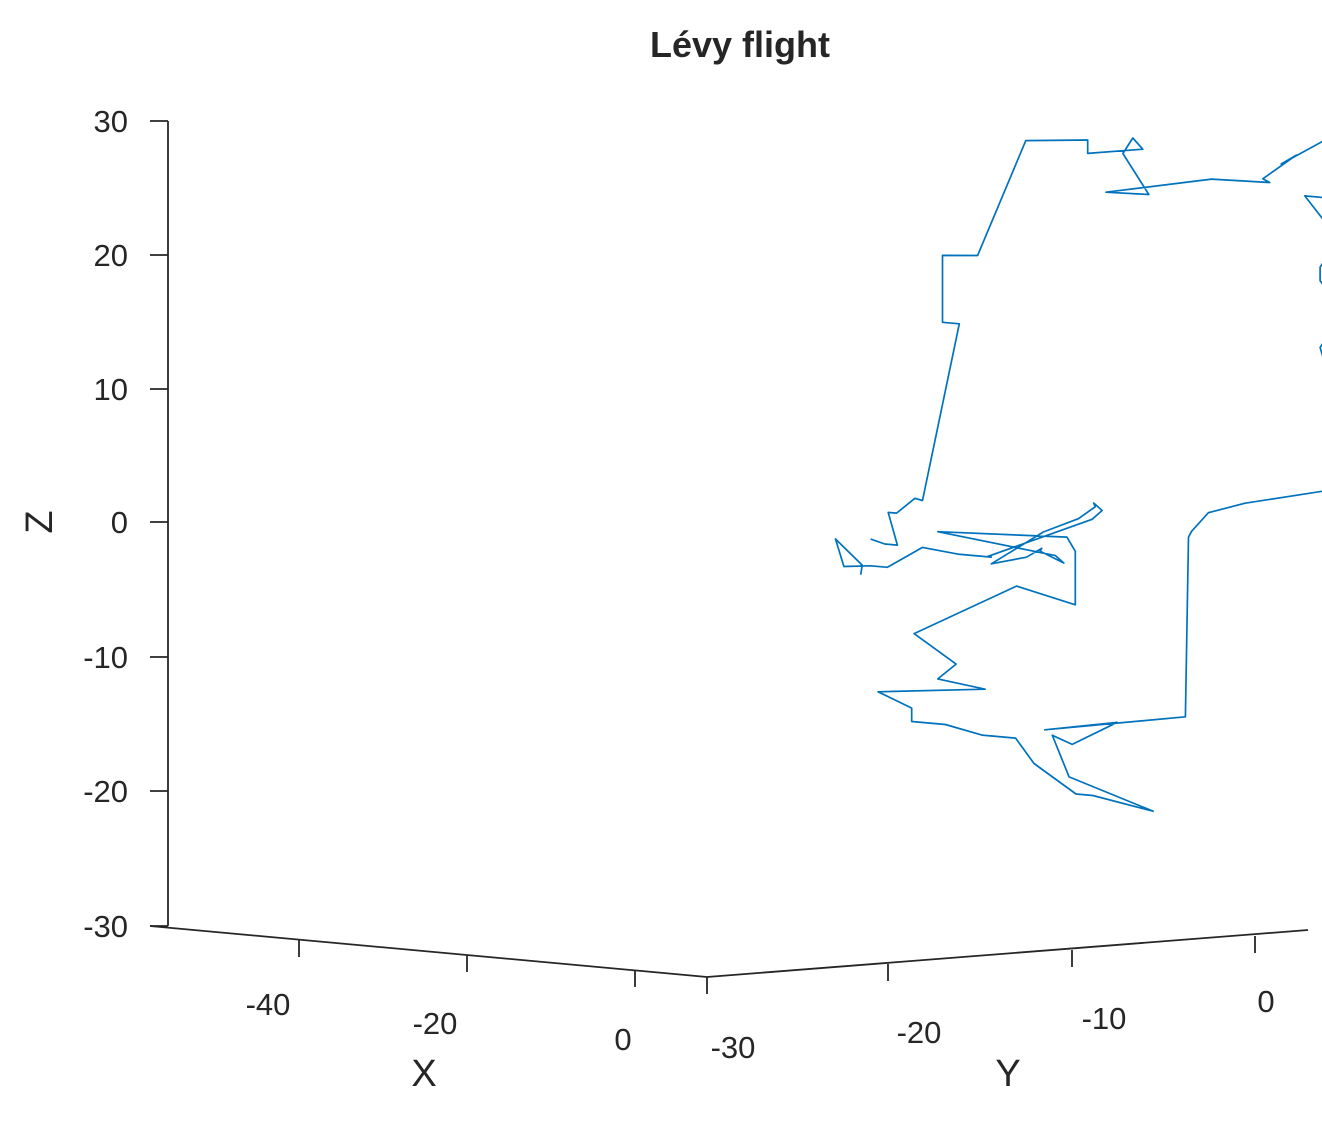 The height and width of the screenshot is (1121, 1322). Describe the element at coordinates (268, 1004) in the screenshot. I see `x-tick-label: -40` at that location.